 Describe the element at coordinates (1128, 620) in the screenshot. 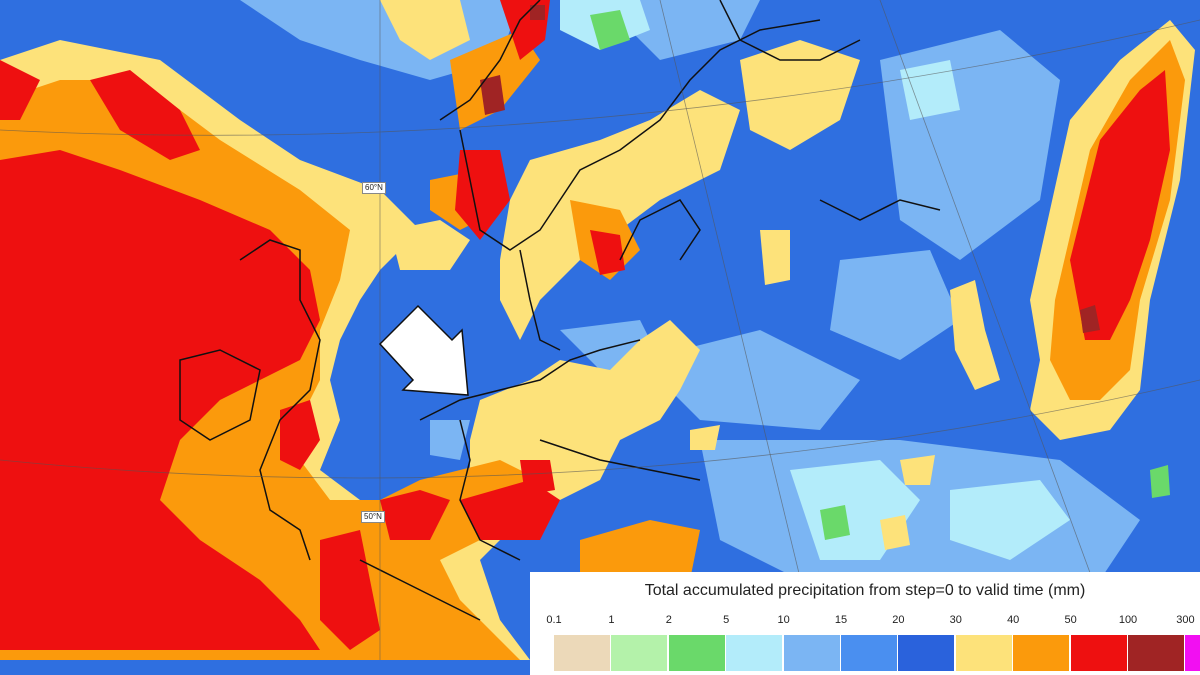

I see `legend-tick-label: 100` at that location.